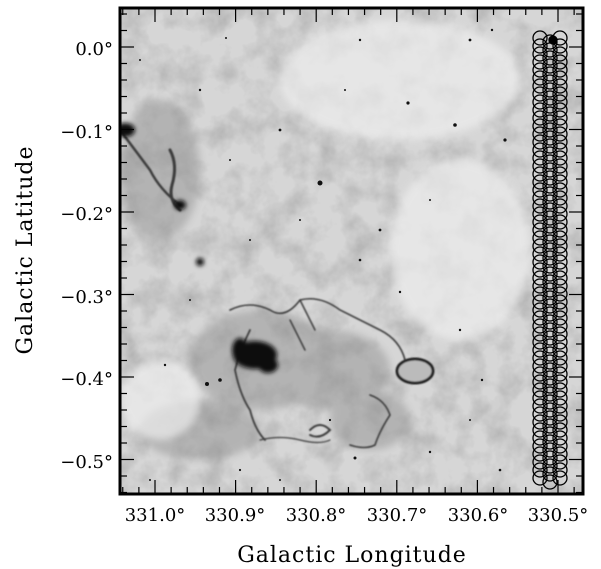 The width and height of the screenshot is (601, 569). I want to click on y-tick-label: −0.2°, so click(86, 214).